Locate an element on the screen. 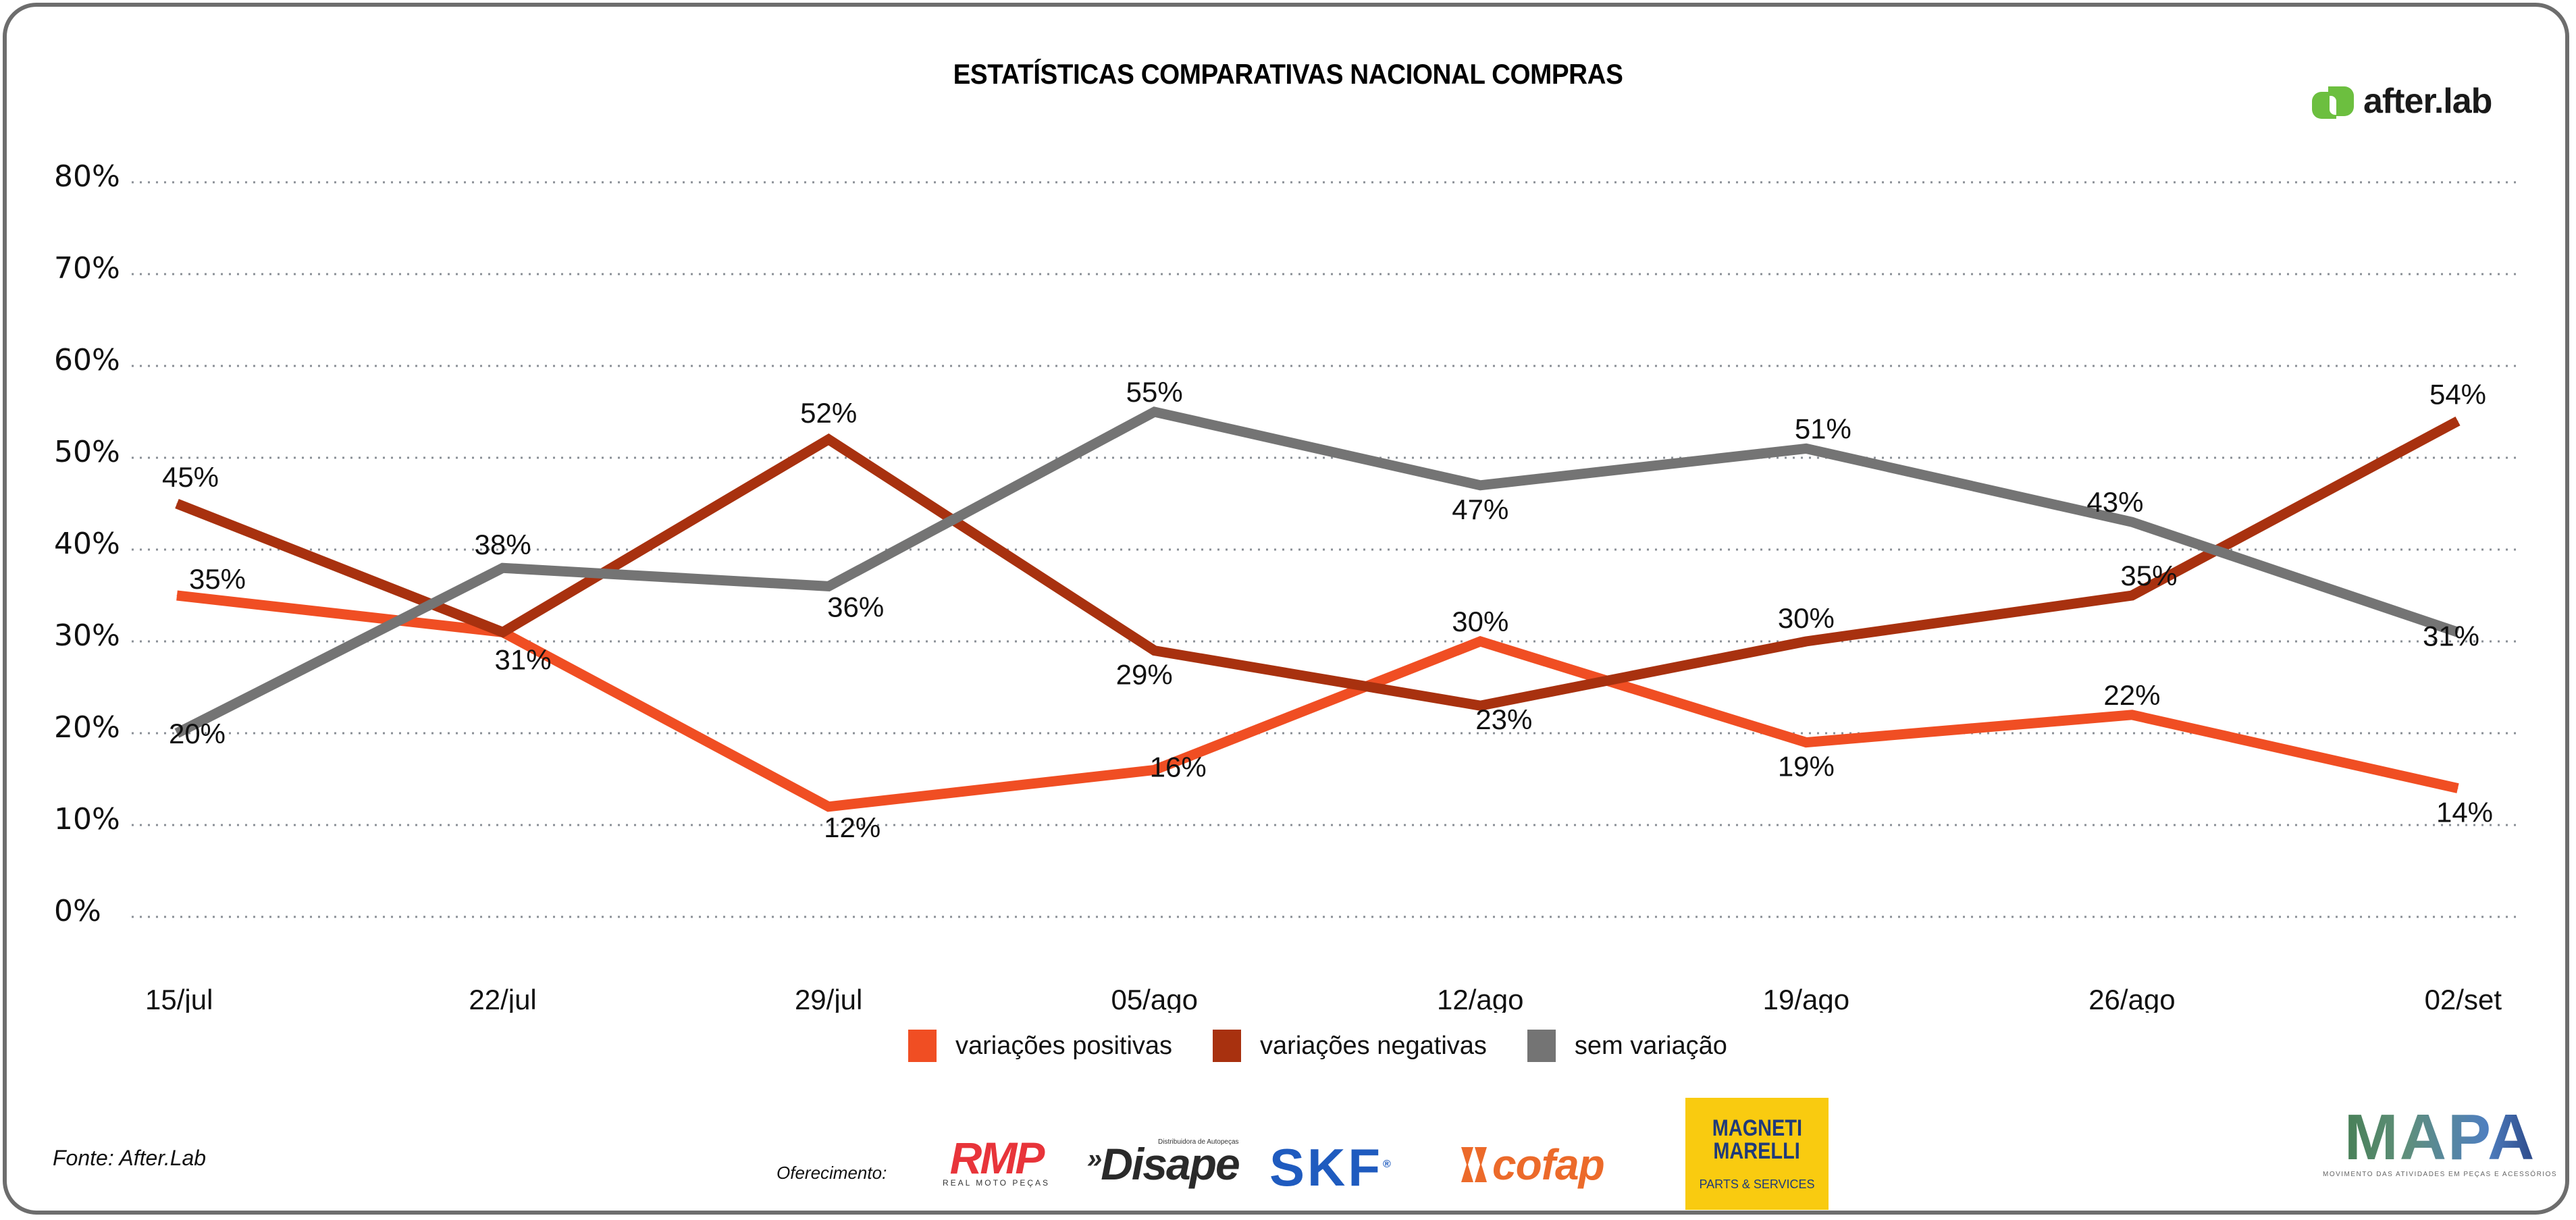 The image size is (2576, 1220). marelli-tagline: PARTS & SERVICES is located at coordinates (1757, 1184).